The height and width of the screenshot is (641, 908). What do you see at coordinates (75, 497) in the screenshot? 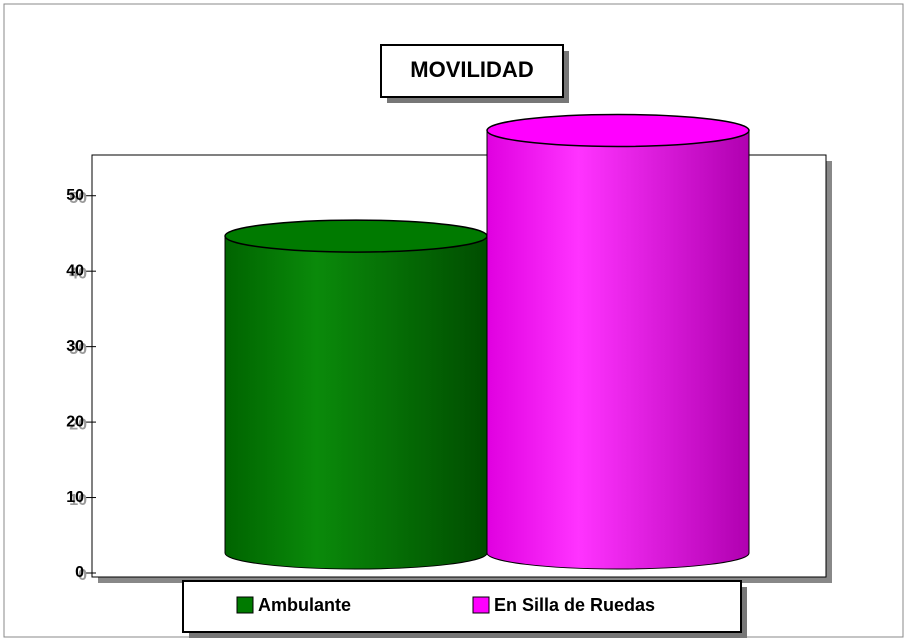
I see `y-tick-label: 10` at bounding box center [75, 497].